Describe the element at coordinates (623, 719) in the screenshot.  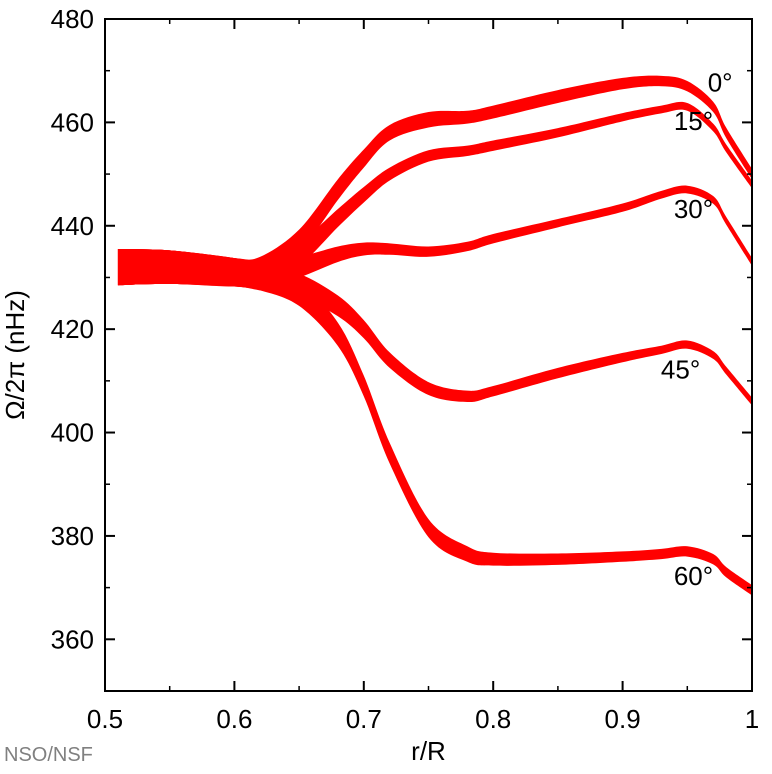
I see `x-tick-label: 0.9` at that location.